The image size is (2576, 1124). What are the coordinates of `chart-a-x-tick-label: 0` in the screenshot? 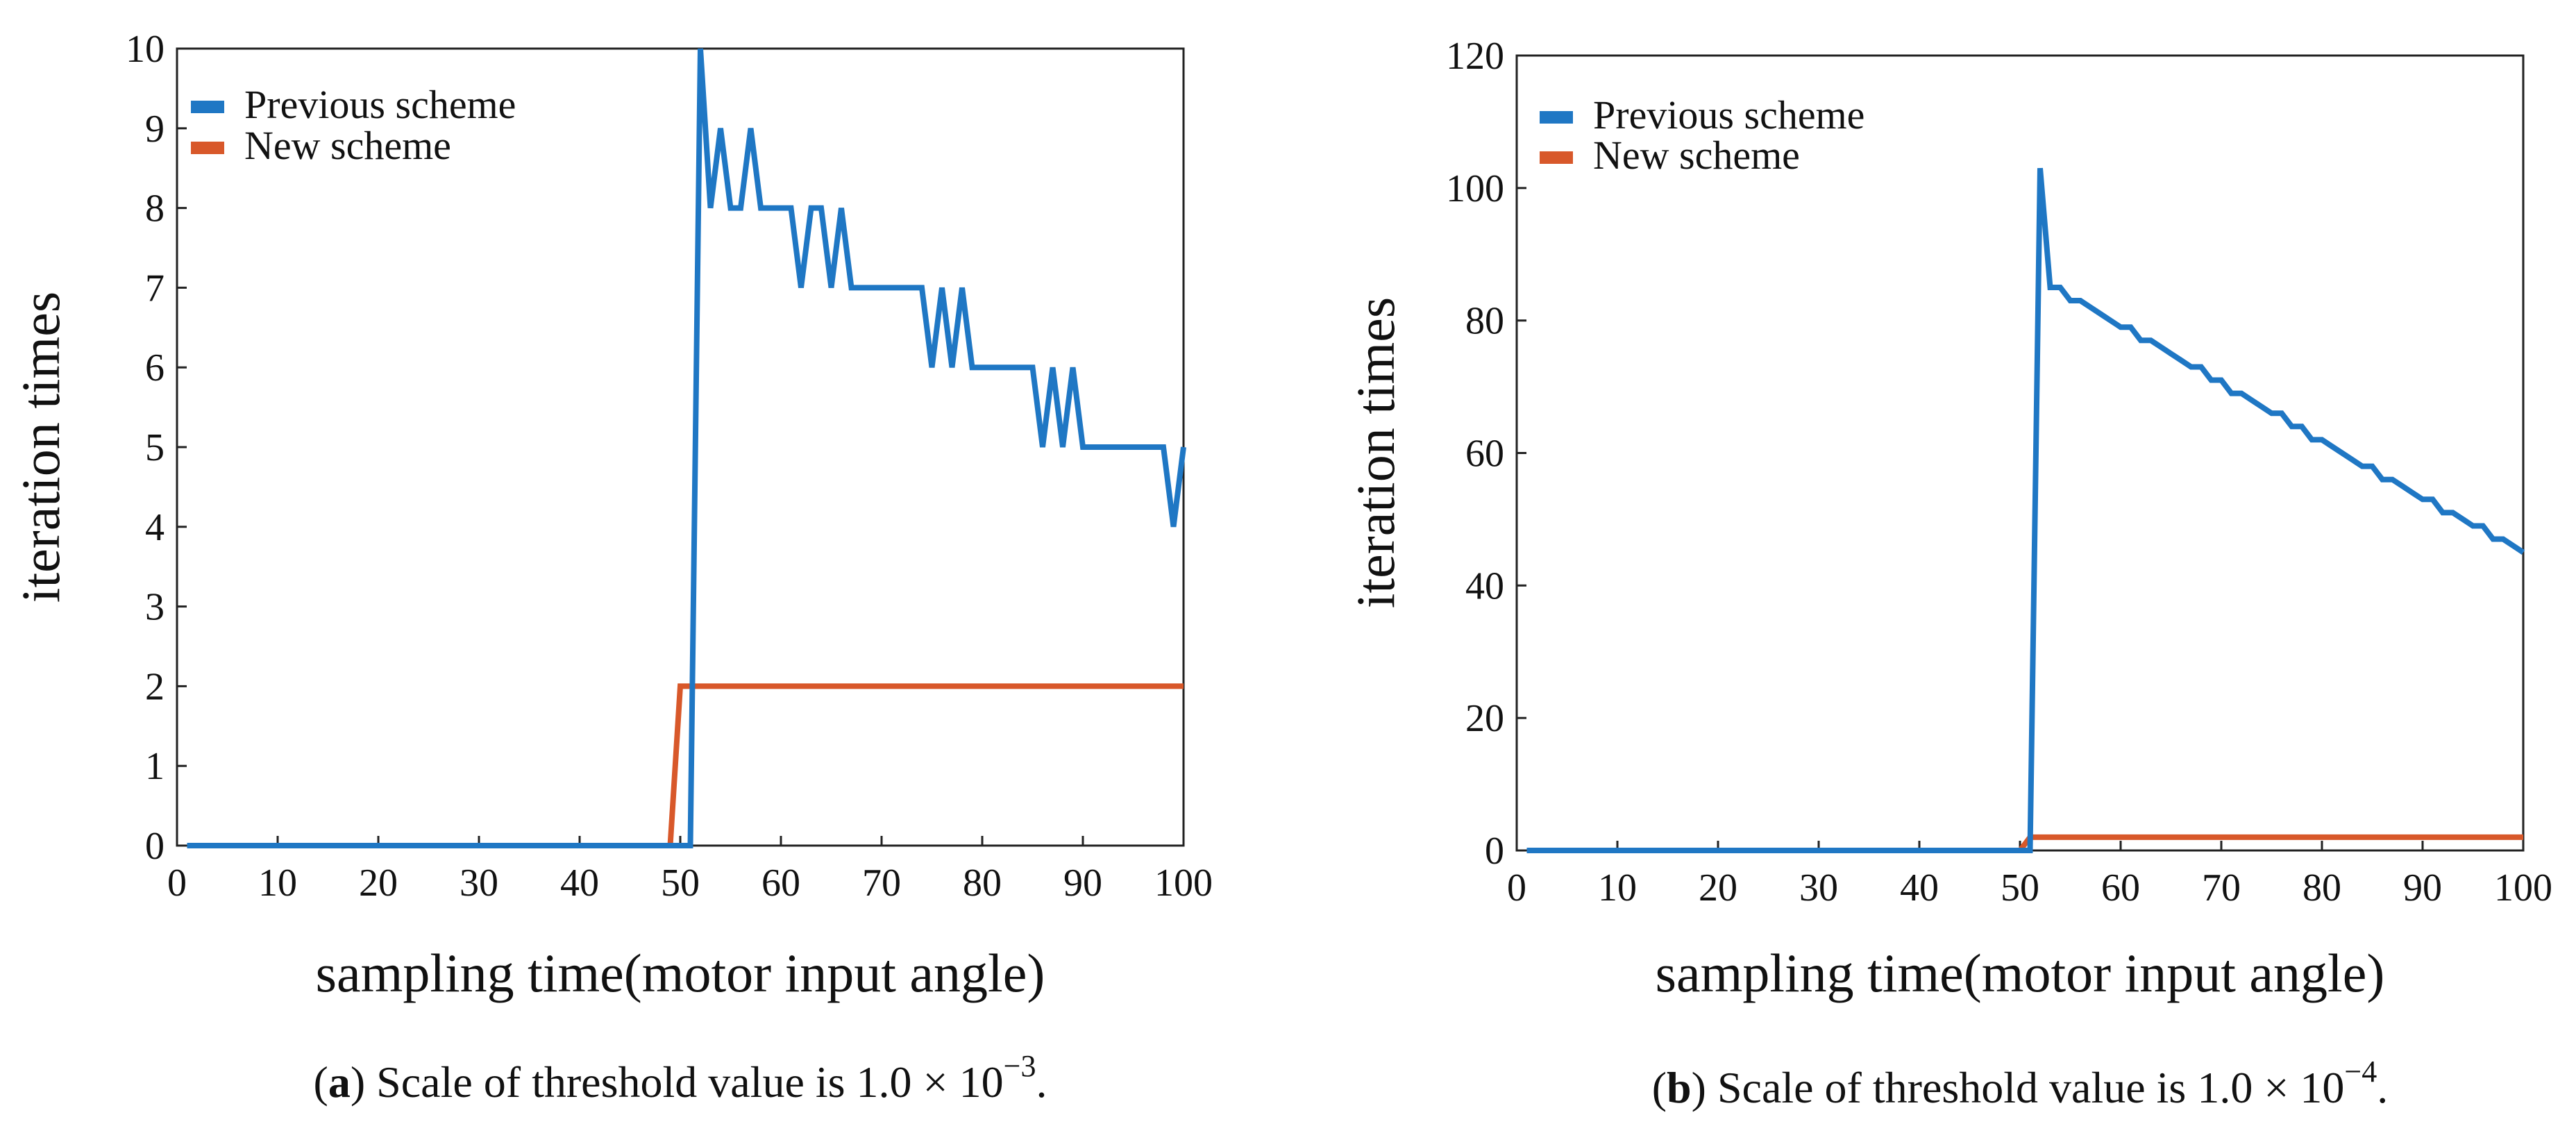 It's located at (177, 883).